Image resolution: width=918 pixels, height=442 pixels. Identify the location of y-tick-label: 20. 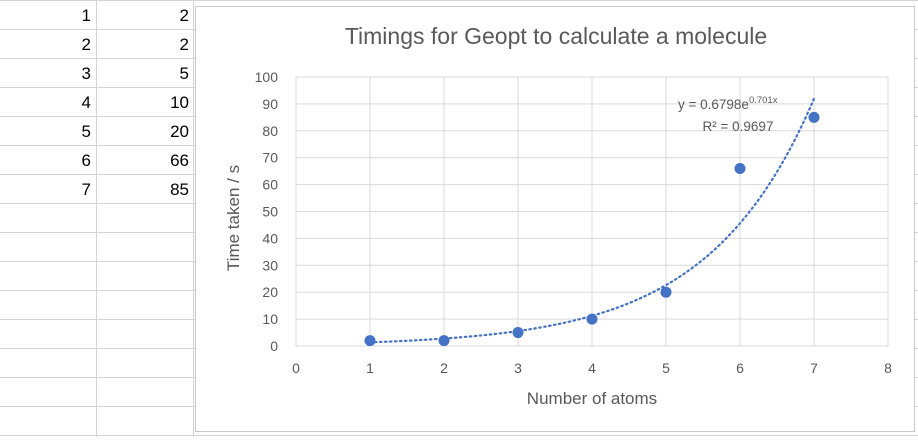
(270, 292).